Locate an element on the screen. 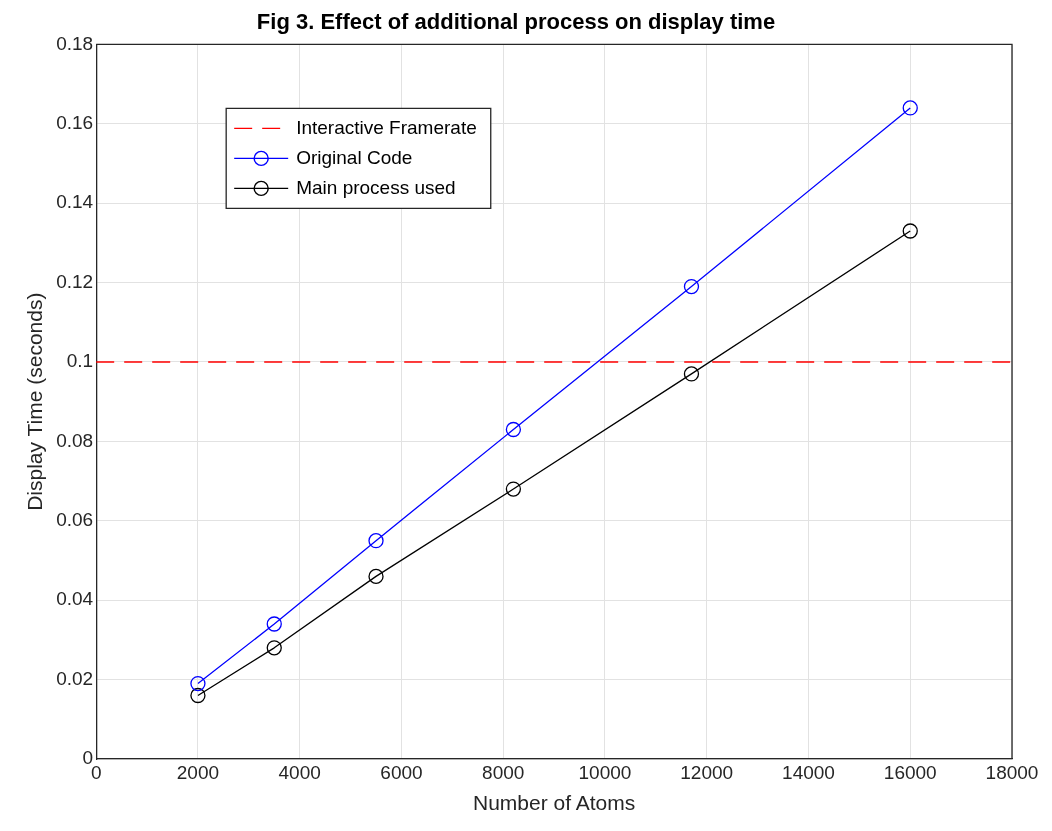 The height and width of the screenshot is (831, 1052). y-axis-title: Display Time (seconds) is located at coordinates (35, 401).